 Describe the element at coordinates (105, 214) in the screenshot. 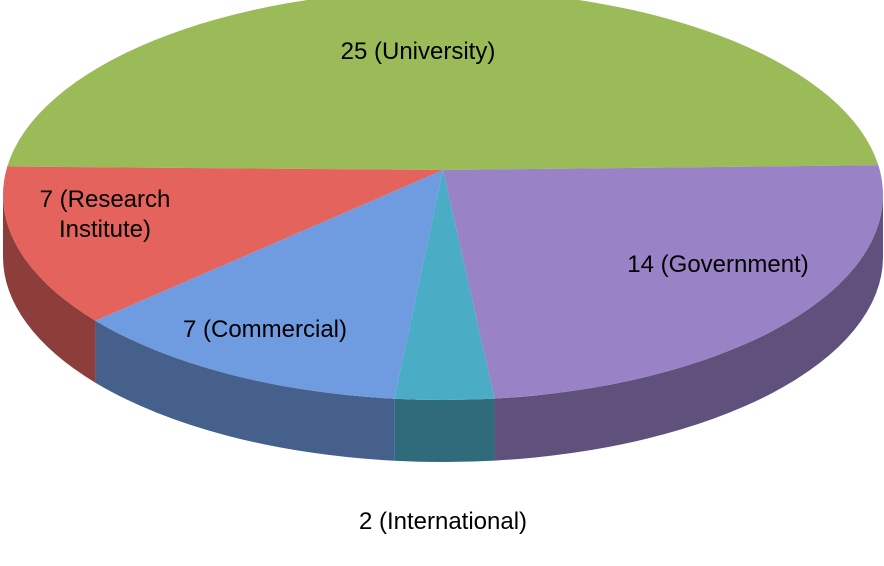

I see `data-label: 7 (Research Institute)` at that location.